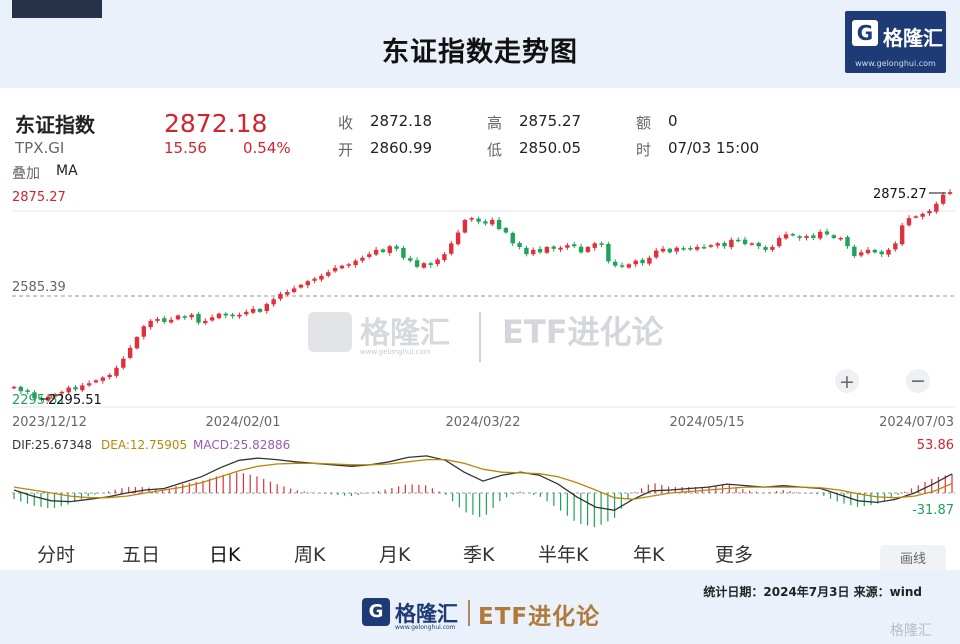 Image resolution: width=960 pixels, height=644 pixels. I want to click on footer-etf-logo: ETF进化论, so click(539, 617).